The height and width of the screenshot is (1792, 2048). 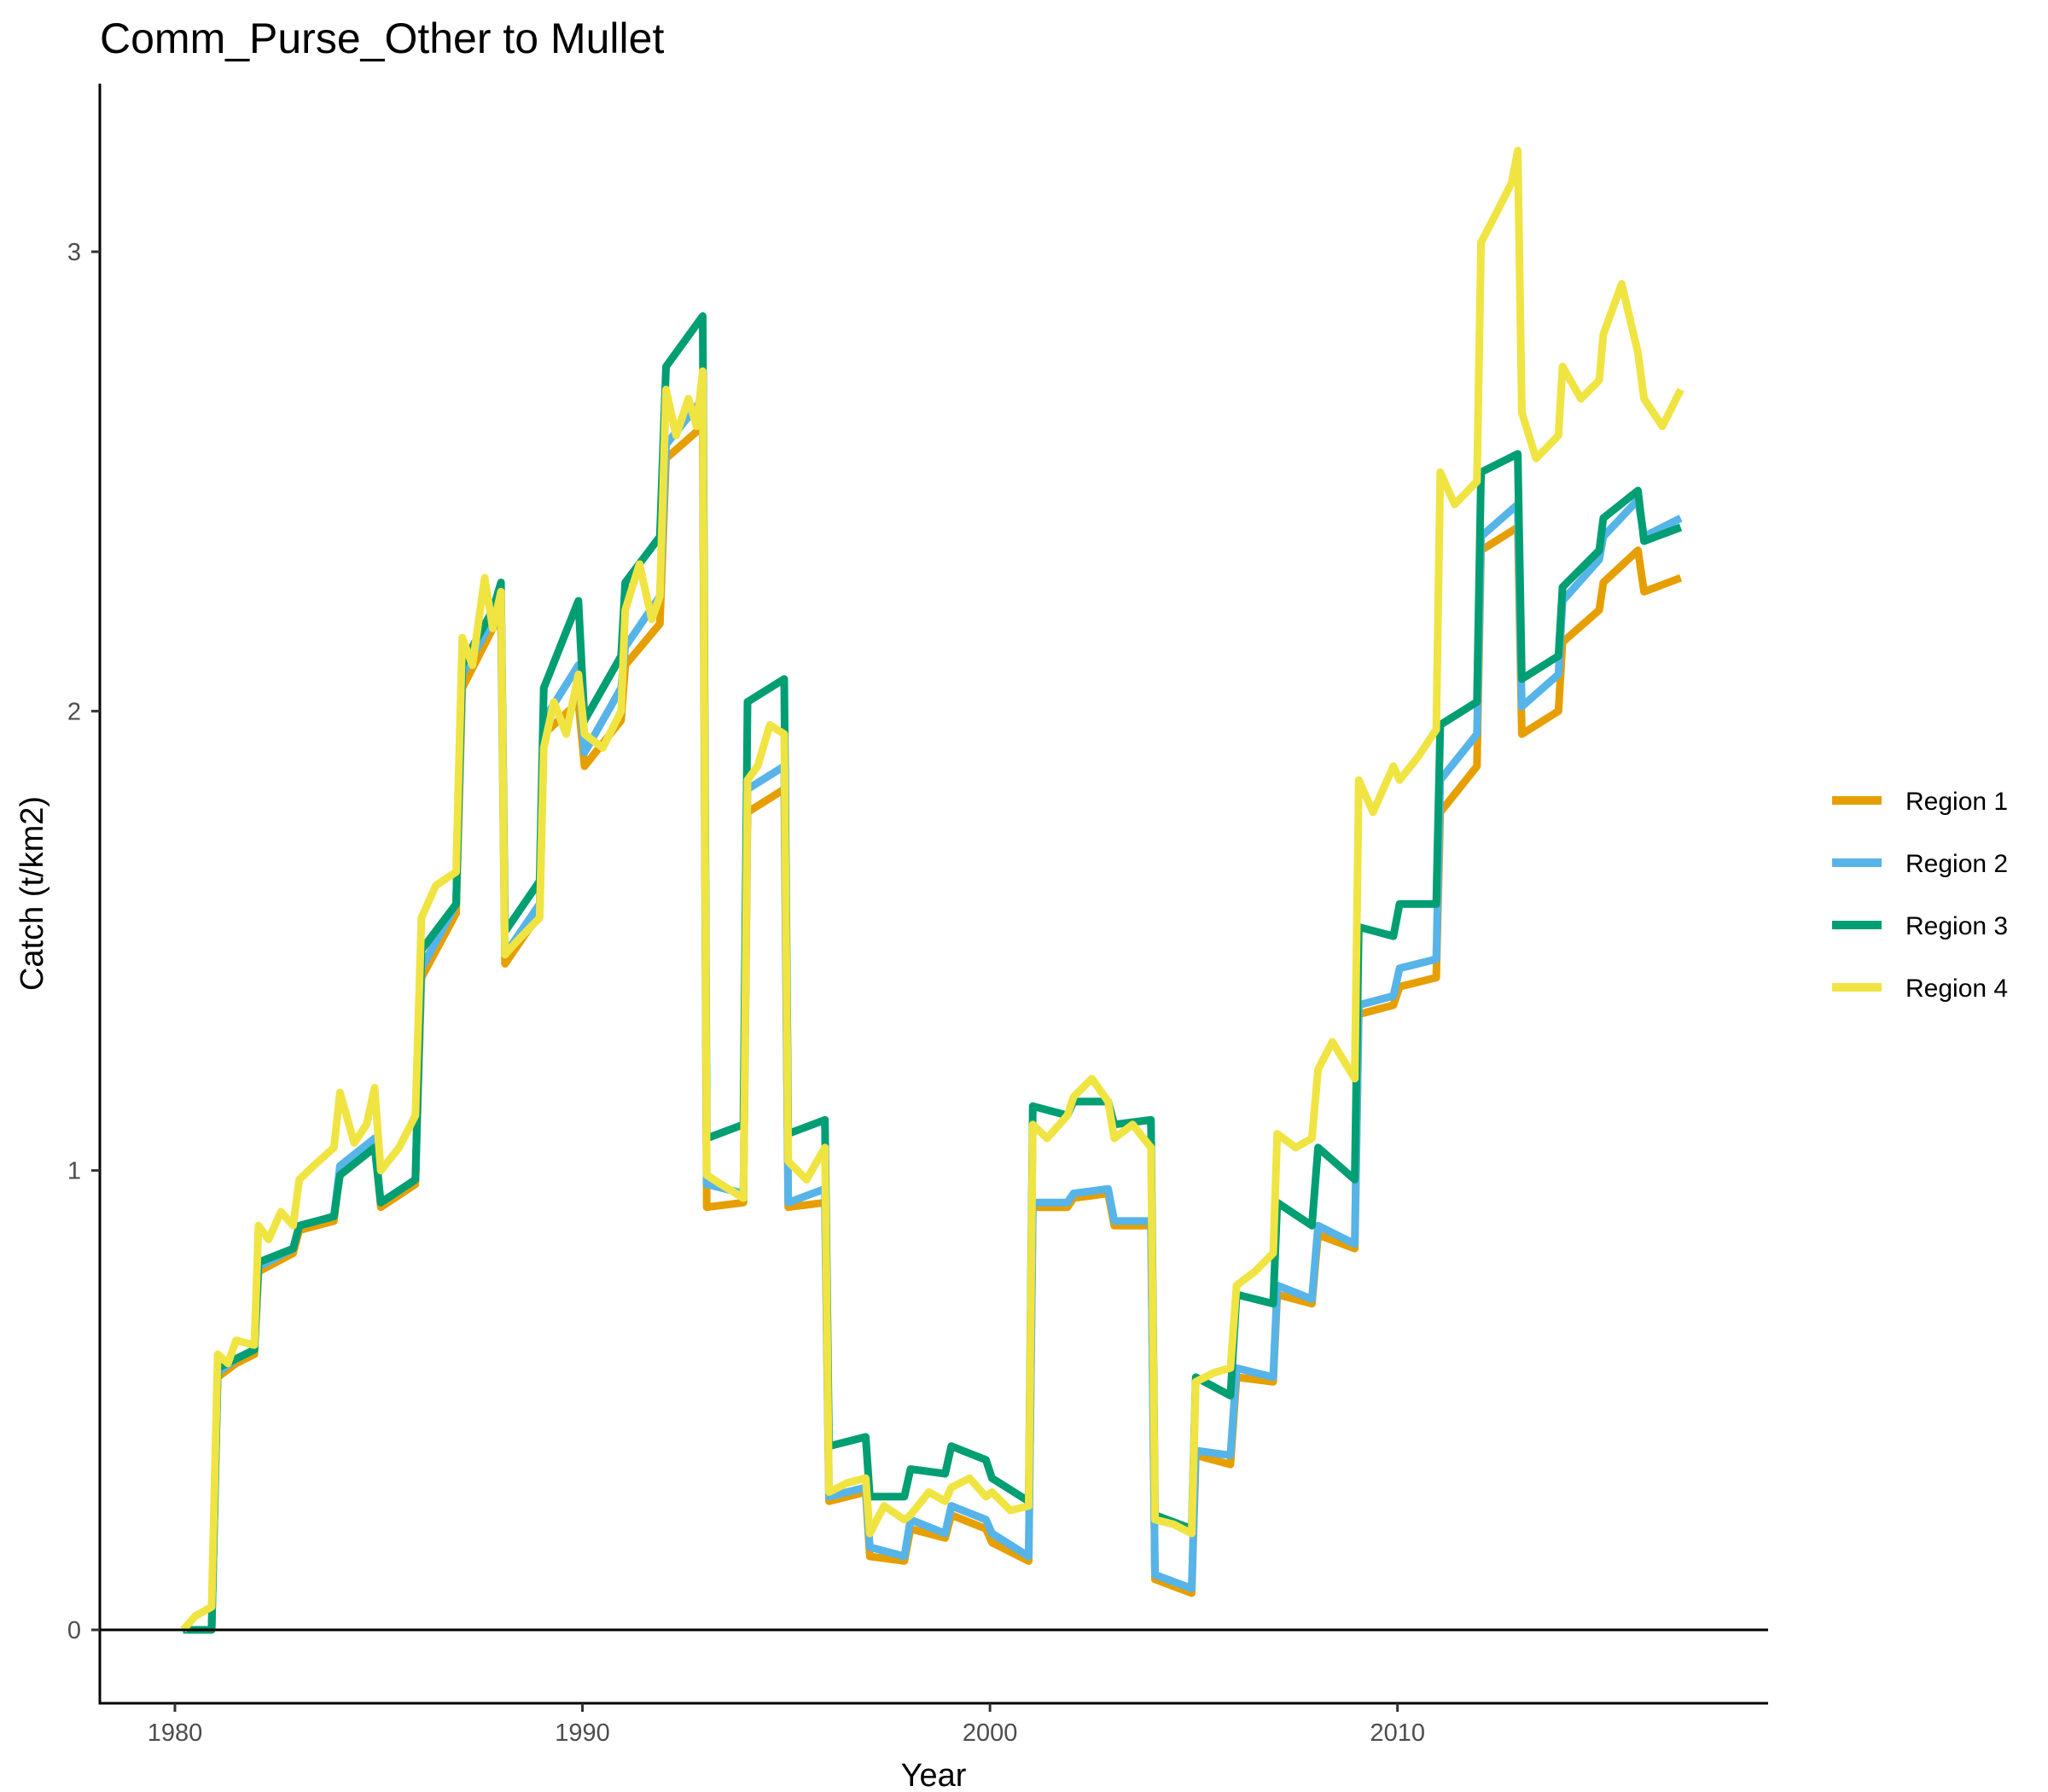 What do you see at coordinates (934, 1775) in the screenshot?
I see `x-axis-title: Year` at bounding box center [934, 1775].